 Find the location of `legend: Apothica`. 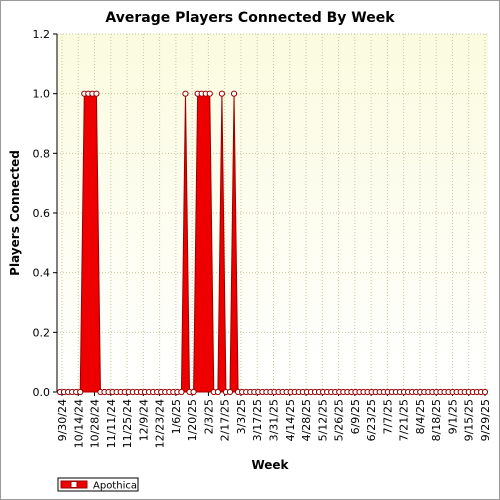

legend: Apothica is located at coordinates (98, 484).